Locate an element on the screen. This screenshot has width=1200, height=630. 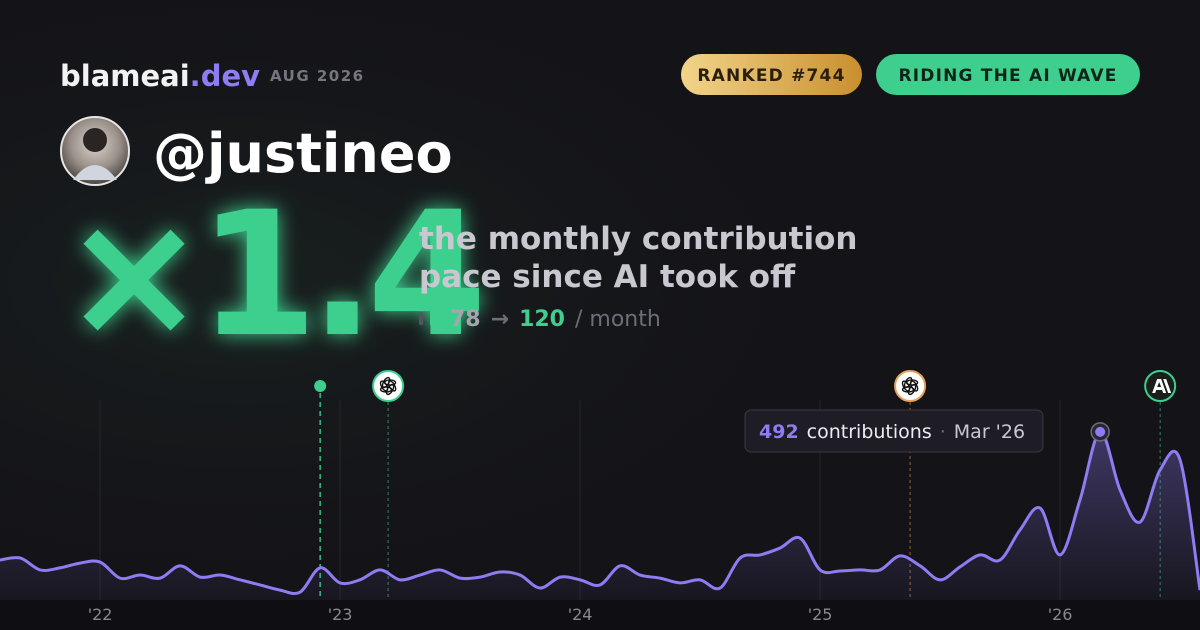
tooltip is located at coordinates (894, 431).